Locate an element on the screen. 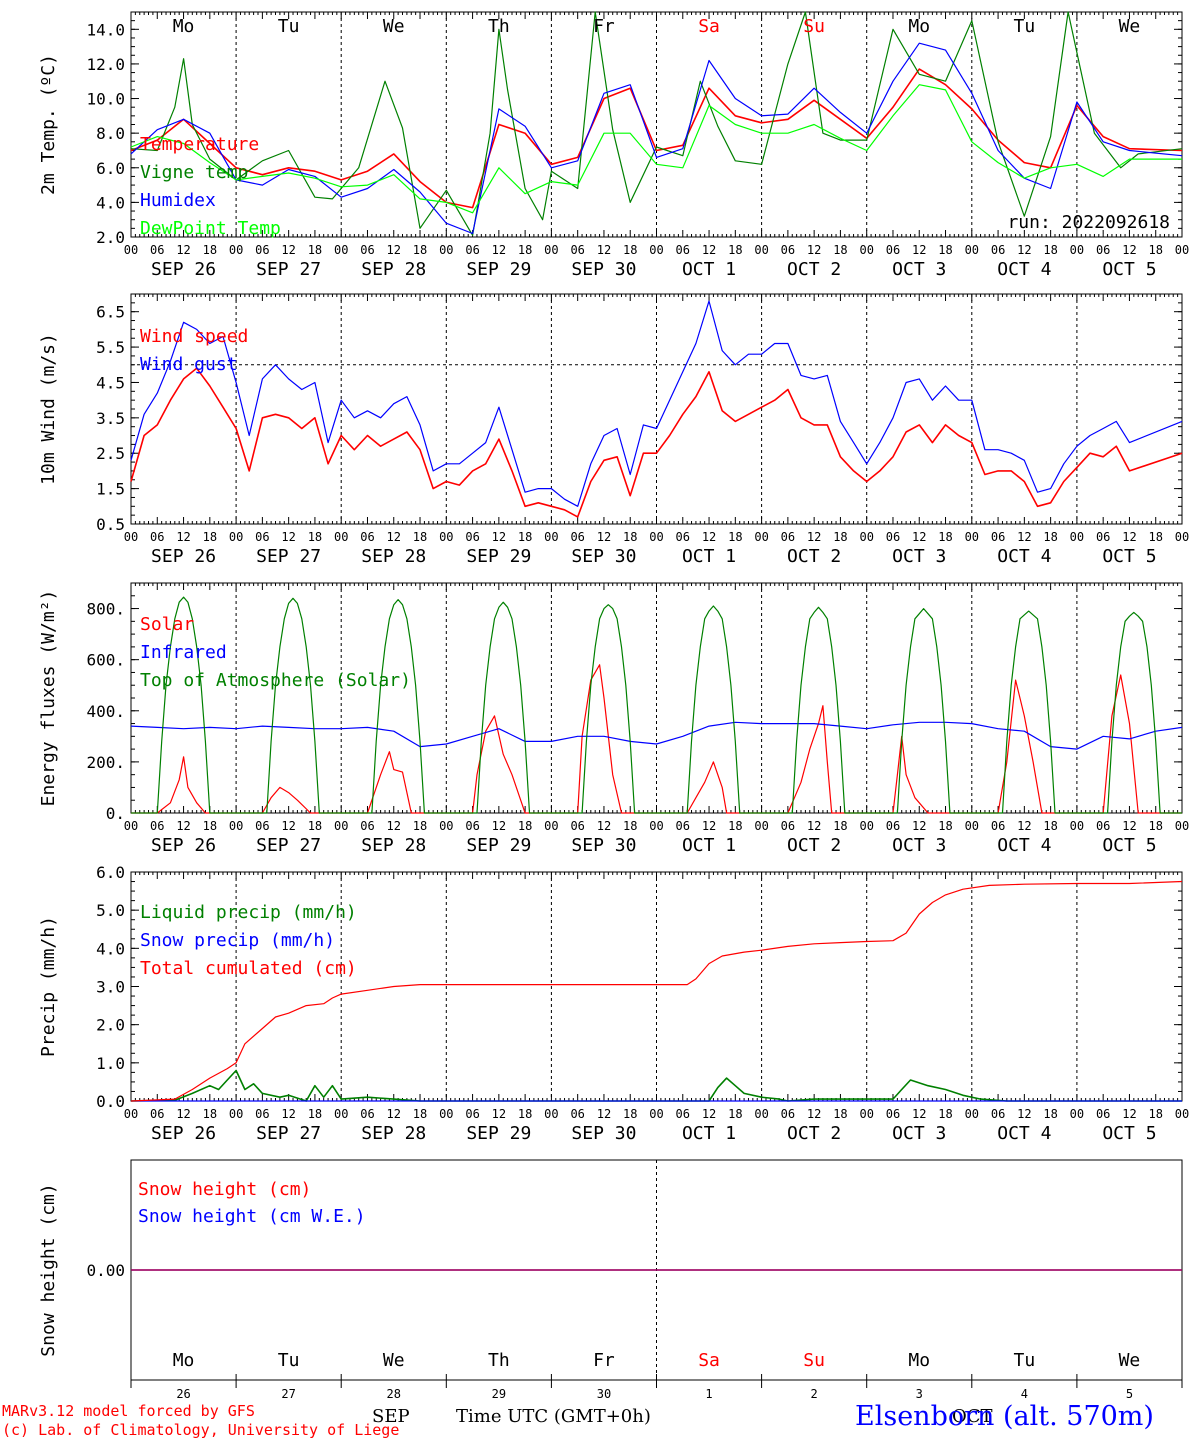  day-number-label: 2 is located at coordinates (814, 1394).